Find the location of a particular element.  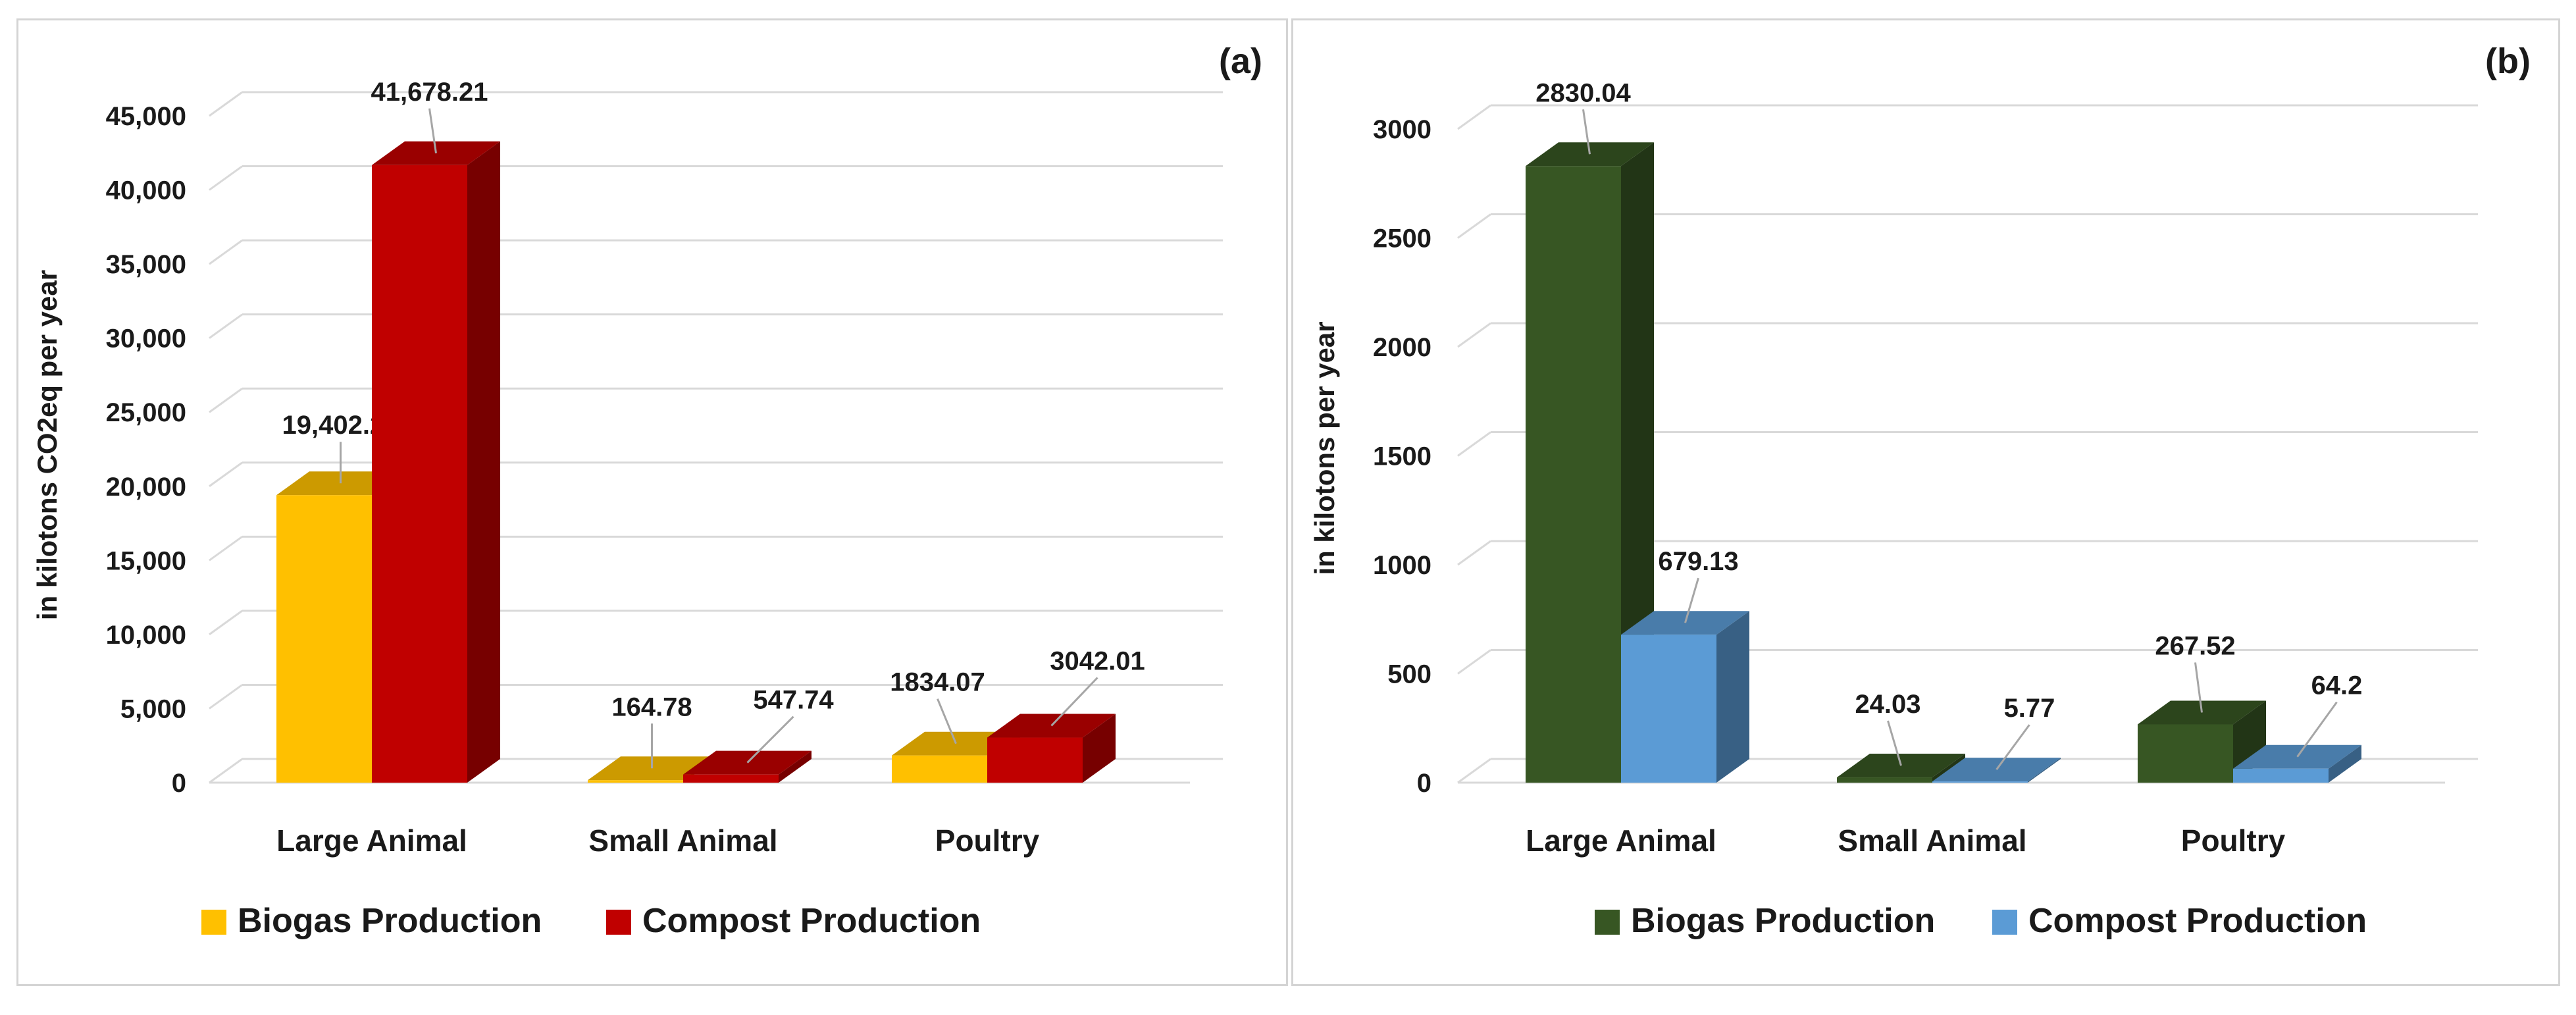

panel-label: (a) is located at coordinates (1240, 61).